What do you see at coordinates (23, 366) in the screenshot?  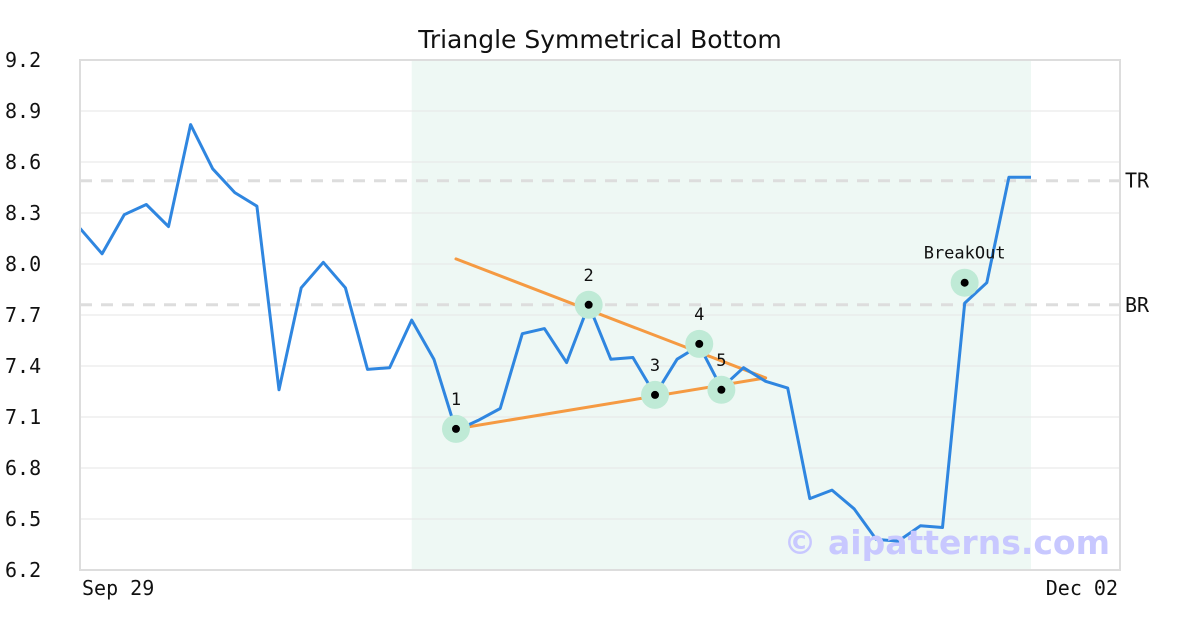 I see `y-tick-label: 7.4` at bounding box center [23, 366].